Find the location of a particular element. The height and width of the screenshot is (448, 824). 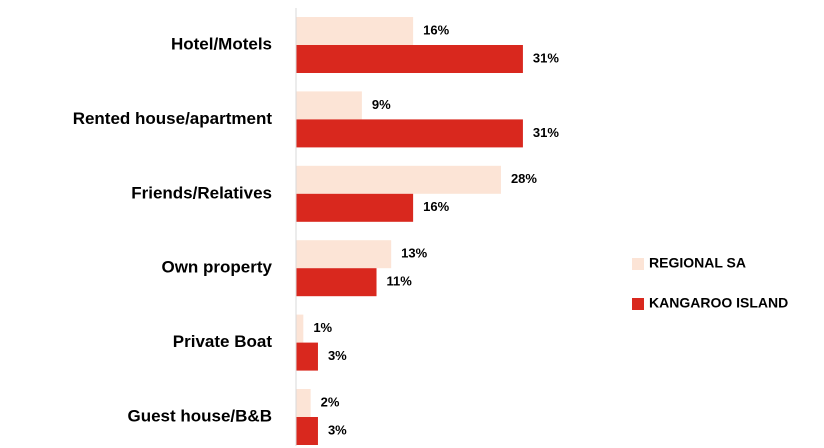

category-label: Private Boat is located at coordinates (223, 341).